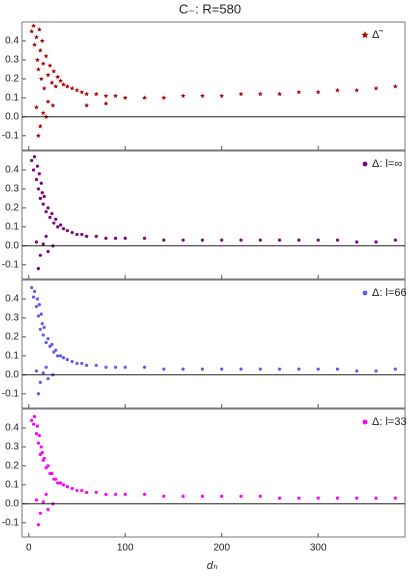 The width and height of the screenshot is (415, 581). Describe the element at coordinates (12, 189) in the screenshot. I see `y-tick-label: 0.3` at that location.